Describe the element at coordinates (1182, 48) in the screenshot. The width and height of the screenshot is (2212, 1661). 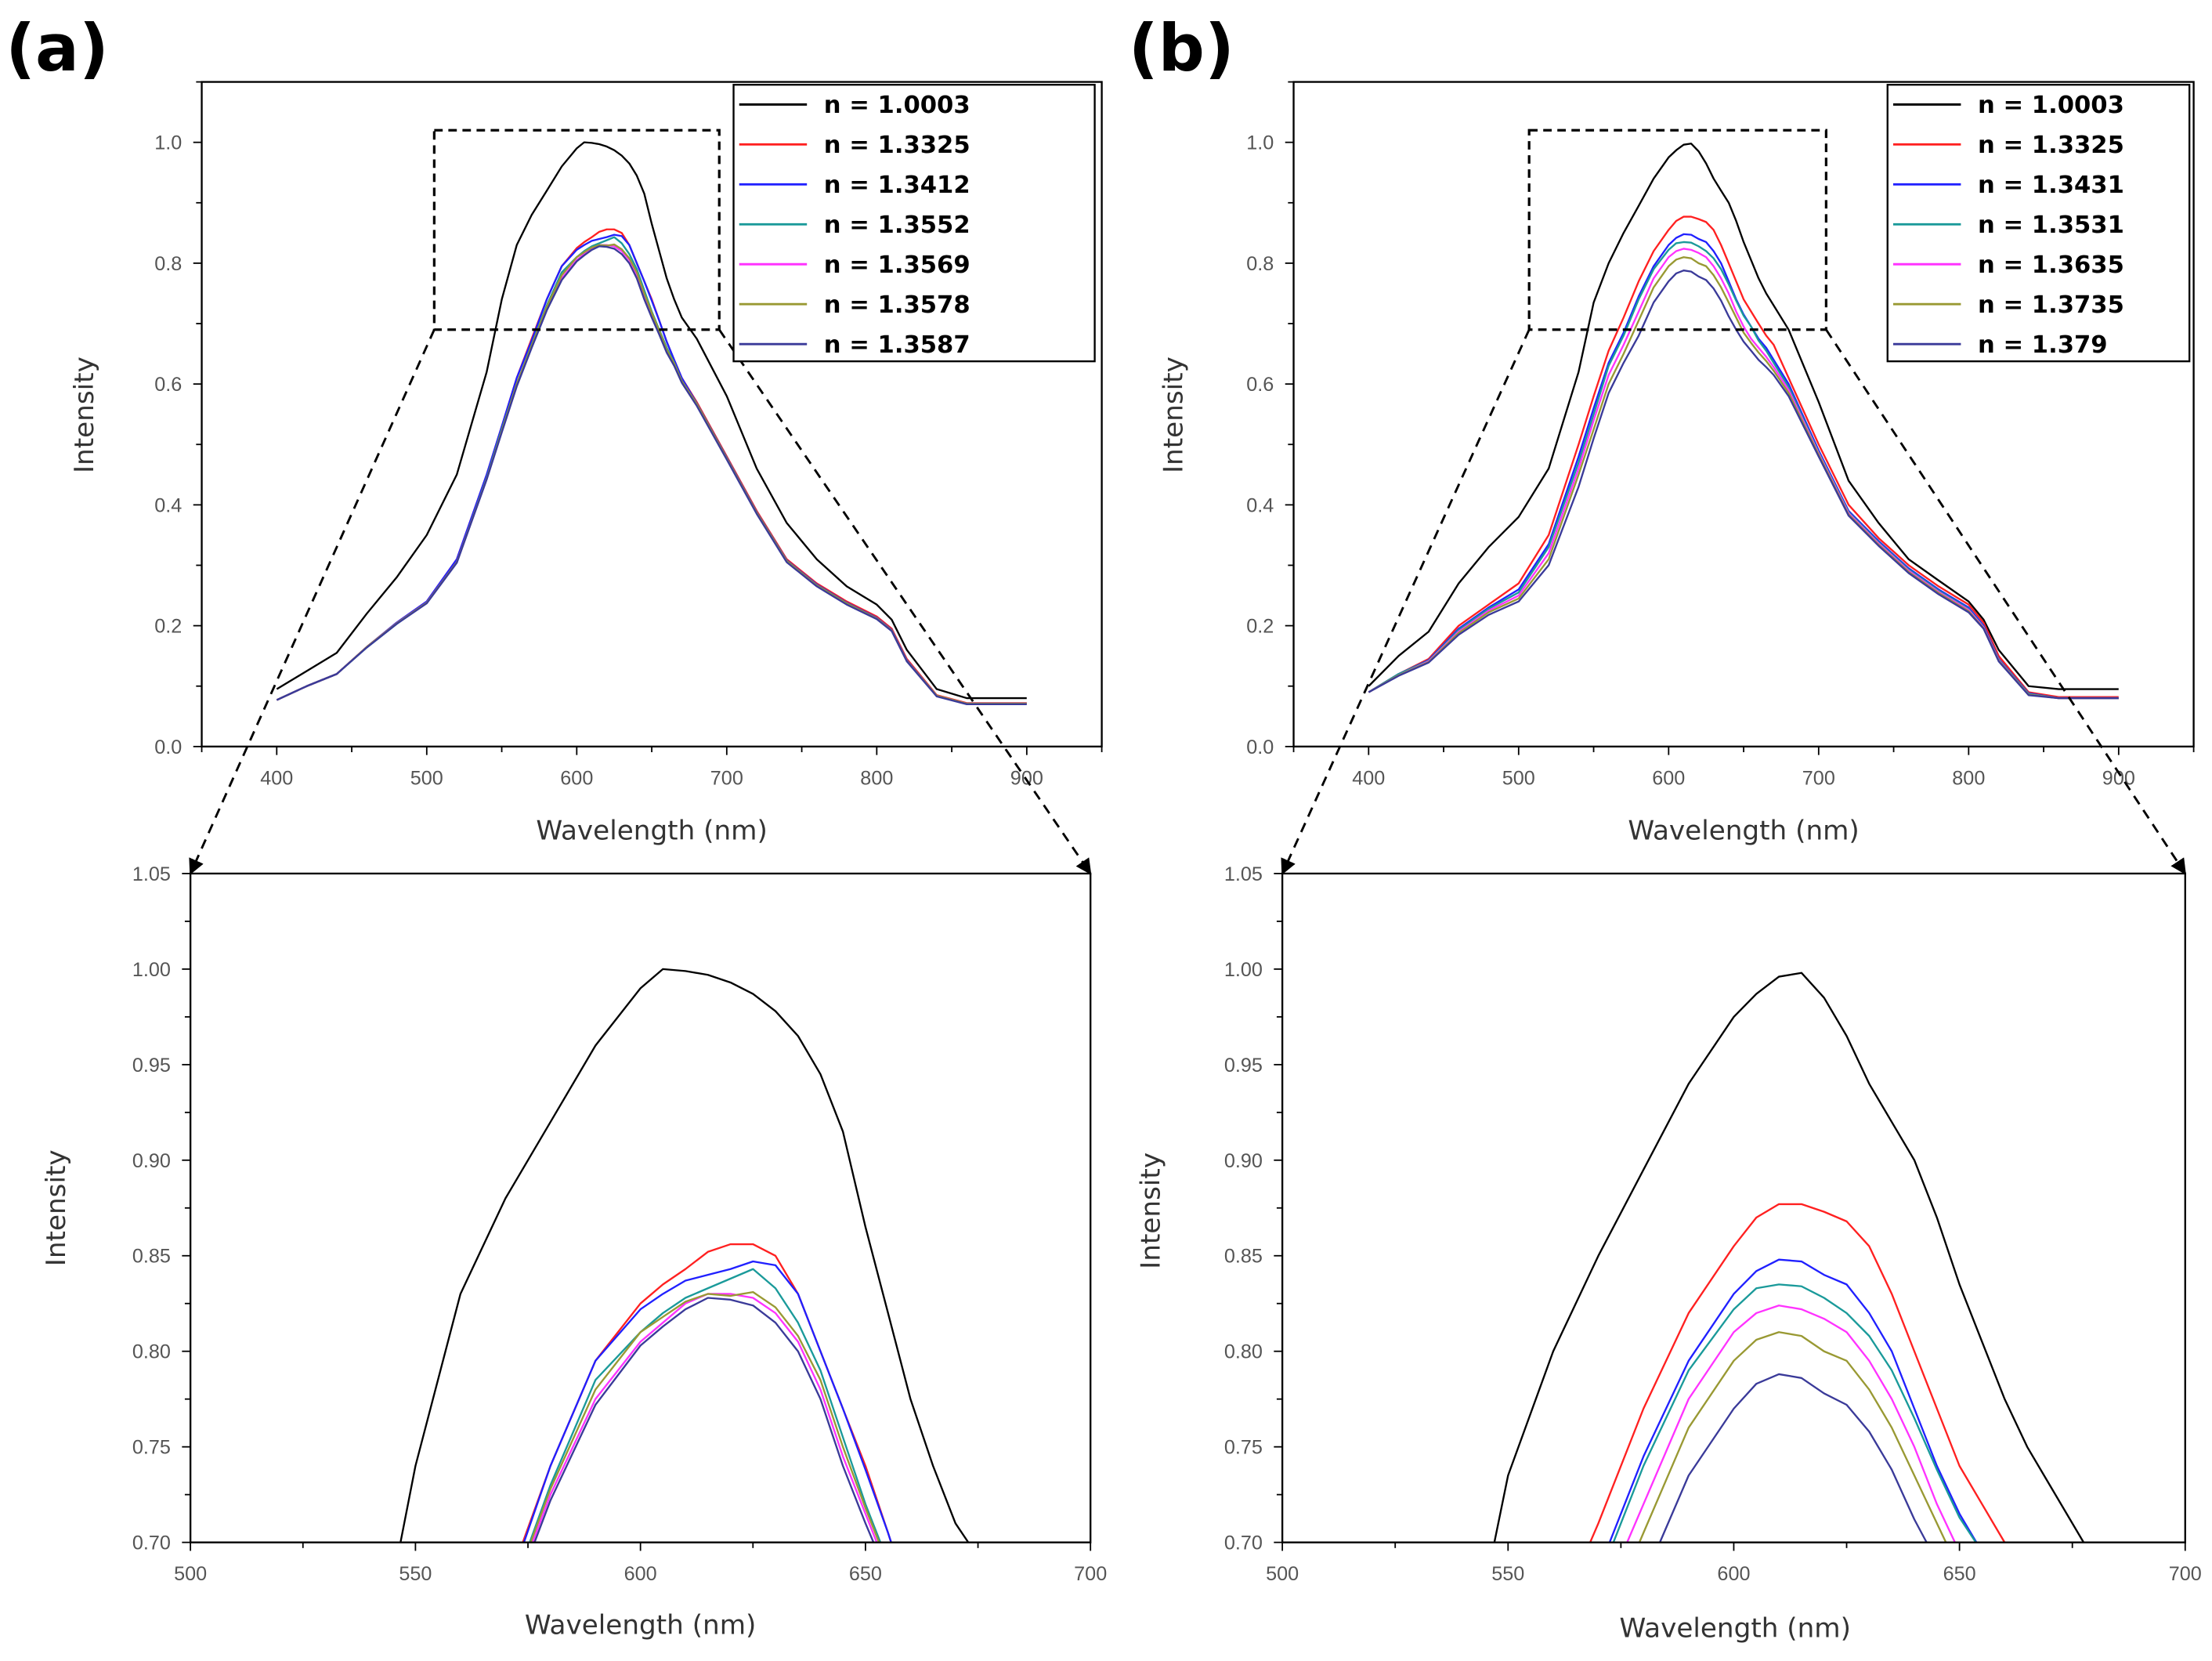
I see `panel-label-b: (b)` at that location.